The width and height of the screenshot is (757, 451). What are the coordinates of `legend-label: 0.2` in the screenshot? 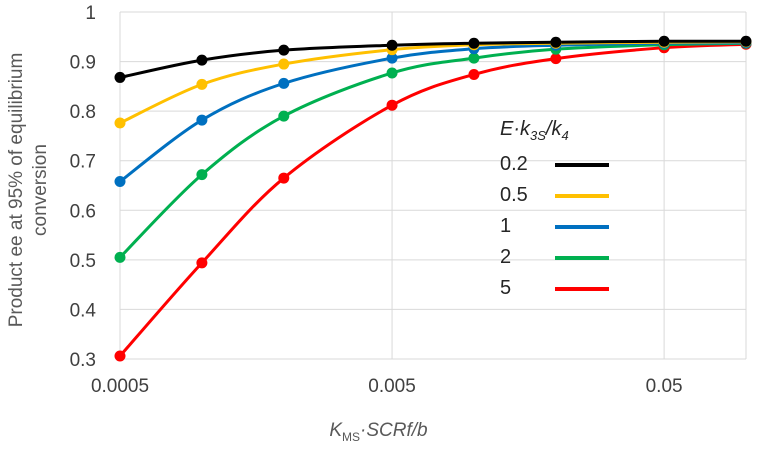 It's located at (514, 164).